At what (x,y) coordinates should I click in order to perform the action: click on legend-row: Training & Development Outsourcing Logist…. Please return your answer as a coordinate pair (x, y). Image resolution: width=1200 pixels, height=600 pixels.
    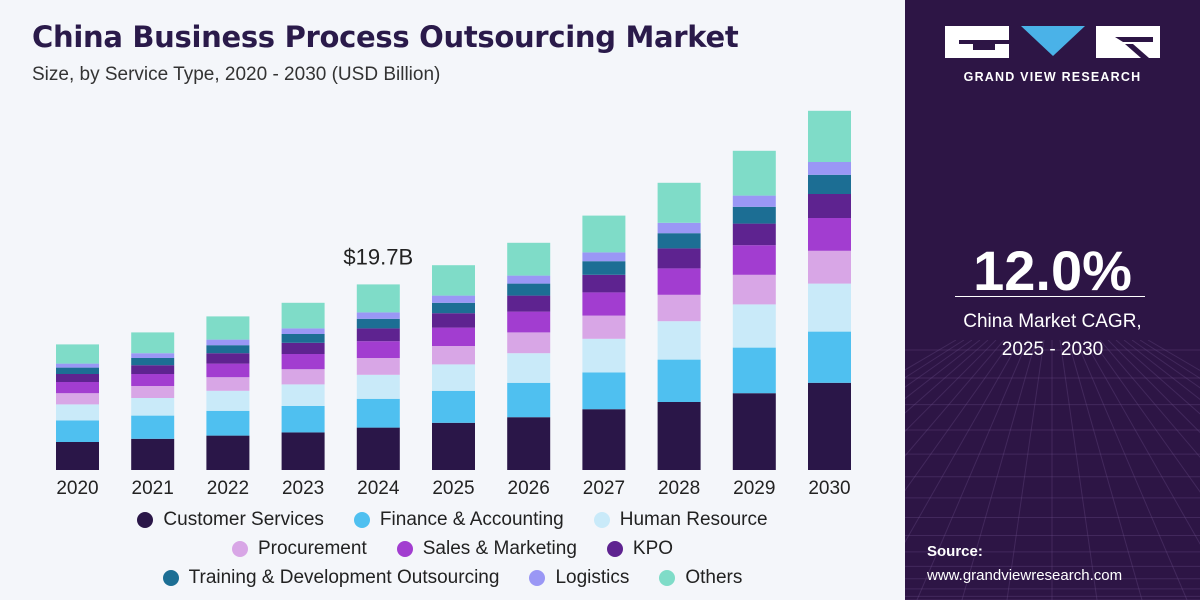
    Looking at the image, I should click on (452, 577).